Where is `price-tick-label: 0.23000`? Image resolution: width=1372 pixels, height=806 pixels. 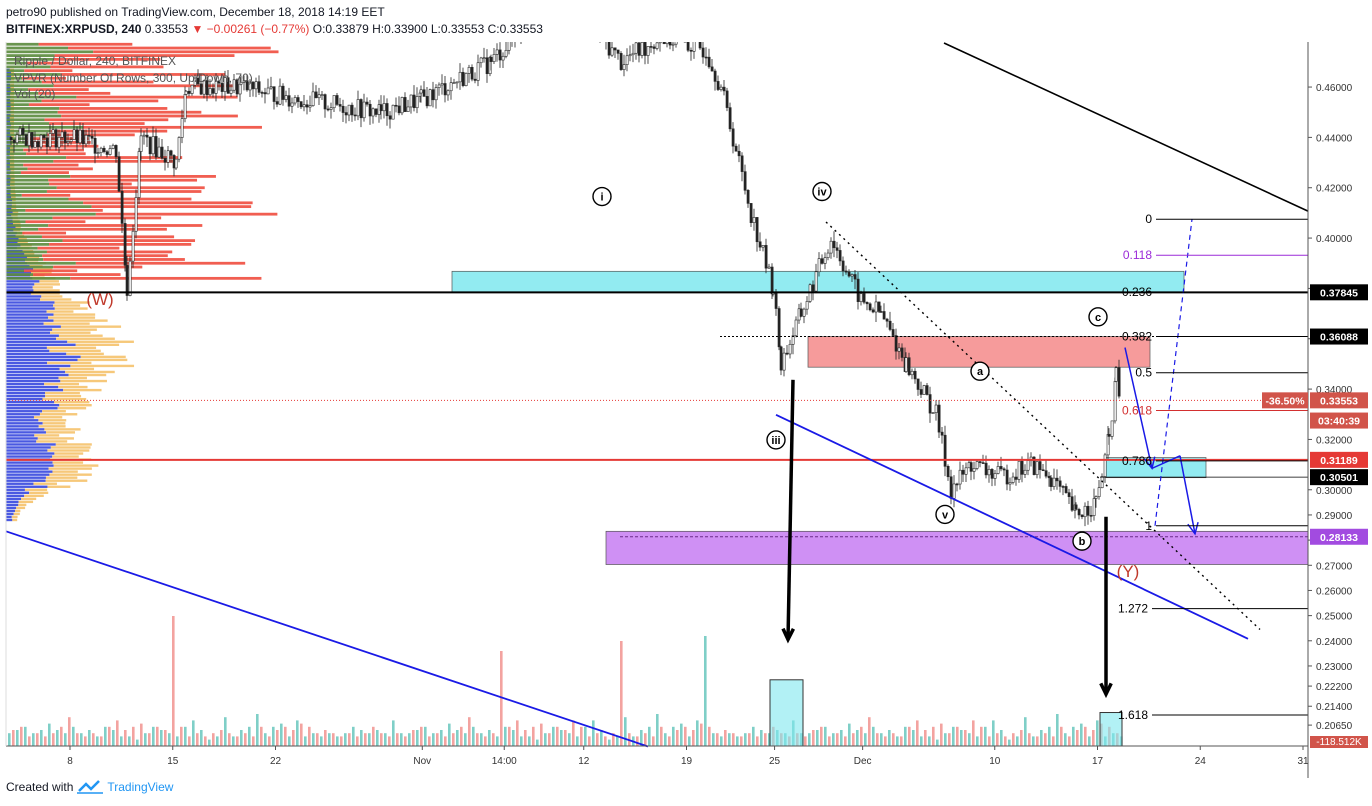
price-tick-label: 0.23000 is located at coordinates (1334, 667).